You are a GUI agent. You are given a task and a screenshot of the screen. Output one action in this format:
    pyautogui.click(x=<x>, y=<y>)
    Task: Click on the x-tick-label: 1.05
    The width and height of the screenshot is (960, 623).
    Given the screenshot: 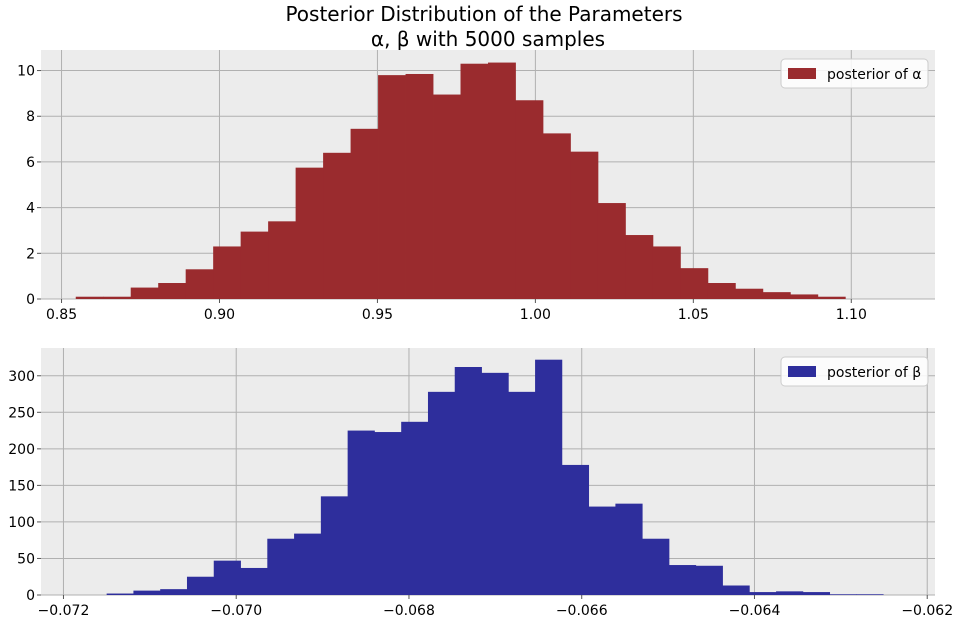 What is the action you would take?
    pyautogui.click(x=693, y=315)
    